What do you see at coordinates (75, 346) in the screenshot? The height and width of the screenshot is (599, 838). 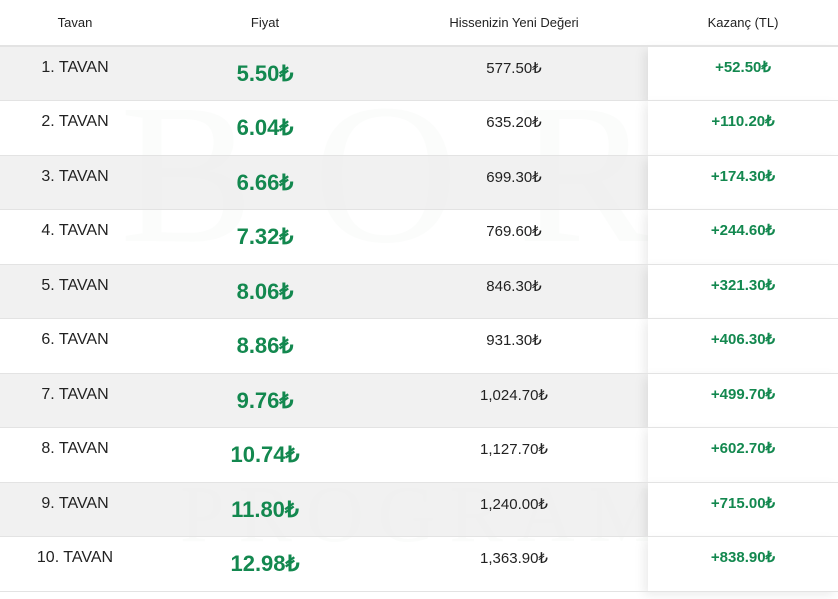 I see `cell-tavan: 6. TAVAN` at bounding box center [75, 346].